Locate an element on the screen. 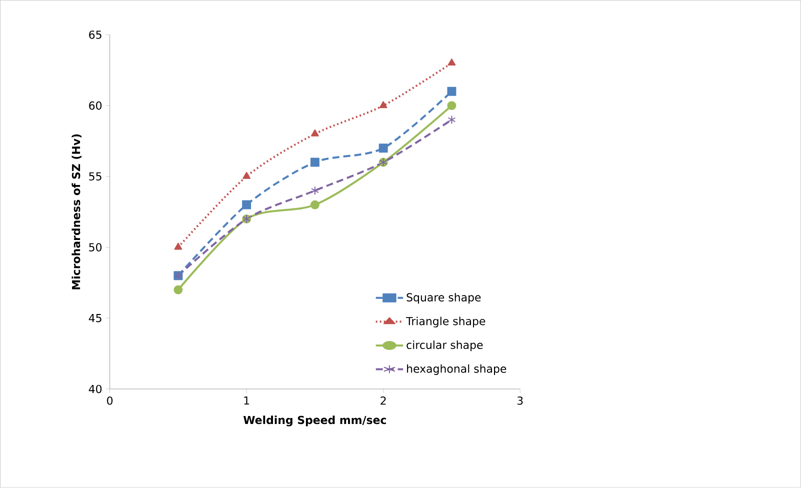 This screenshot has width=801, height=488. y-tick-label: 55 is located at coordinates (95, 176).